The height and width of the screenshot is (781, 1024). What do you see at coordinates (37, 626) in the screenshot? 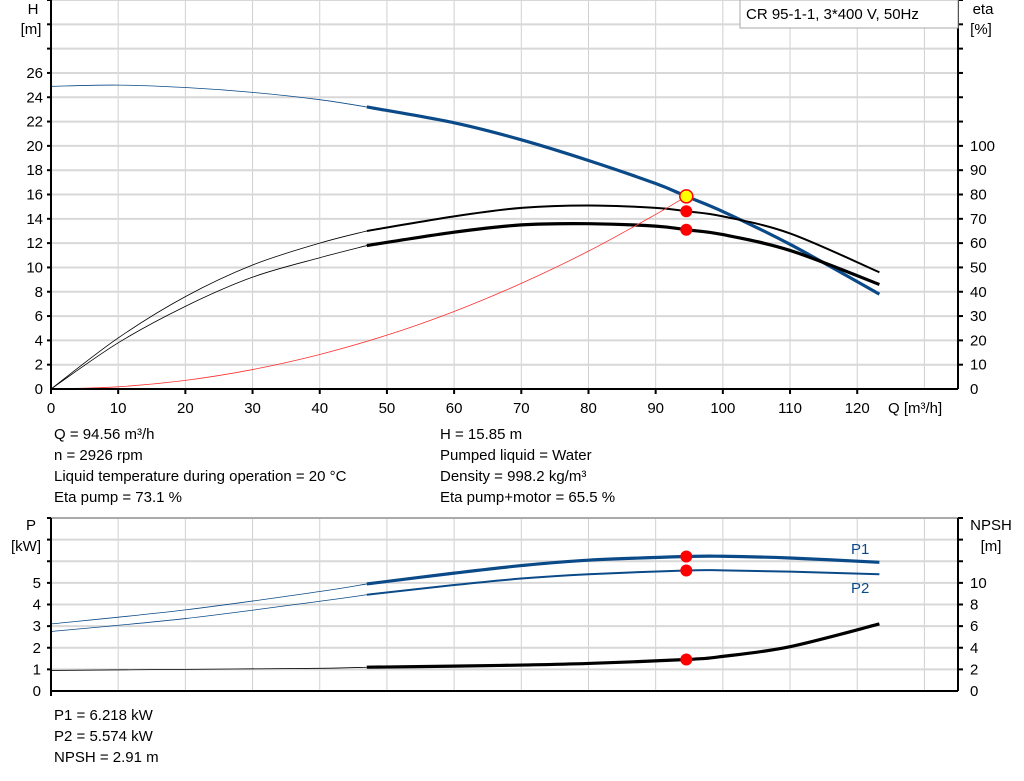
I see `p-tick-label: 3` at bounding box center [37, 626].